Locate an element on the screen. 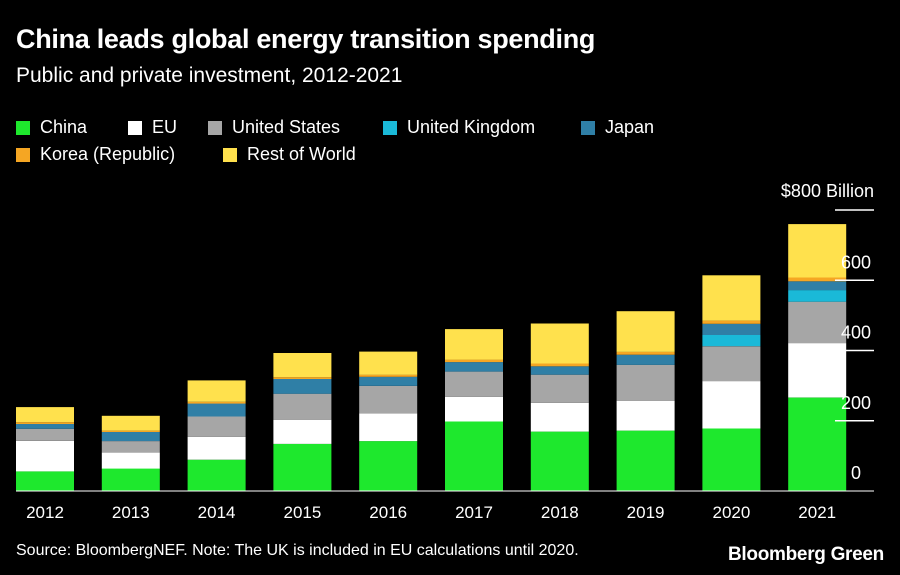 The image size is (900, 575). bar-segment-eu-2015 is located at coordinates (302, 431).